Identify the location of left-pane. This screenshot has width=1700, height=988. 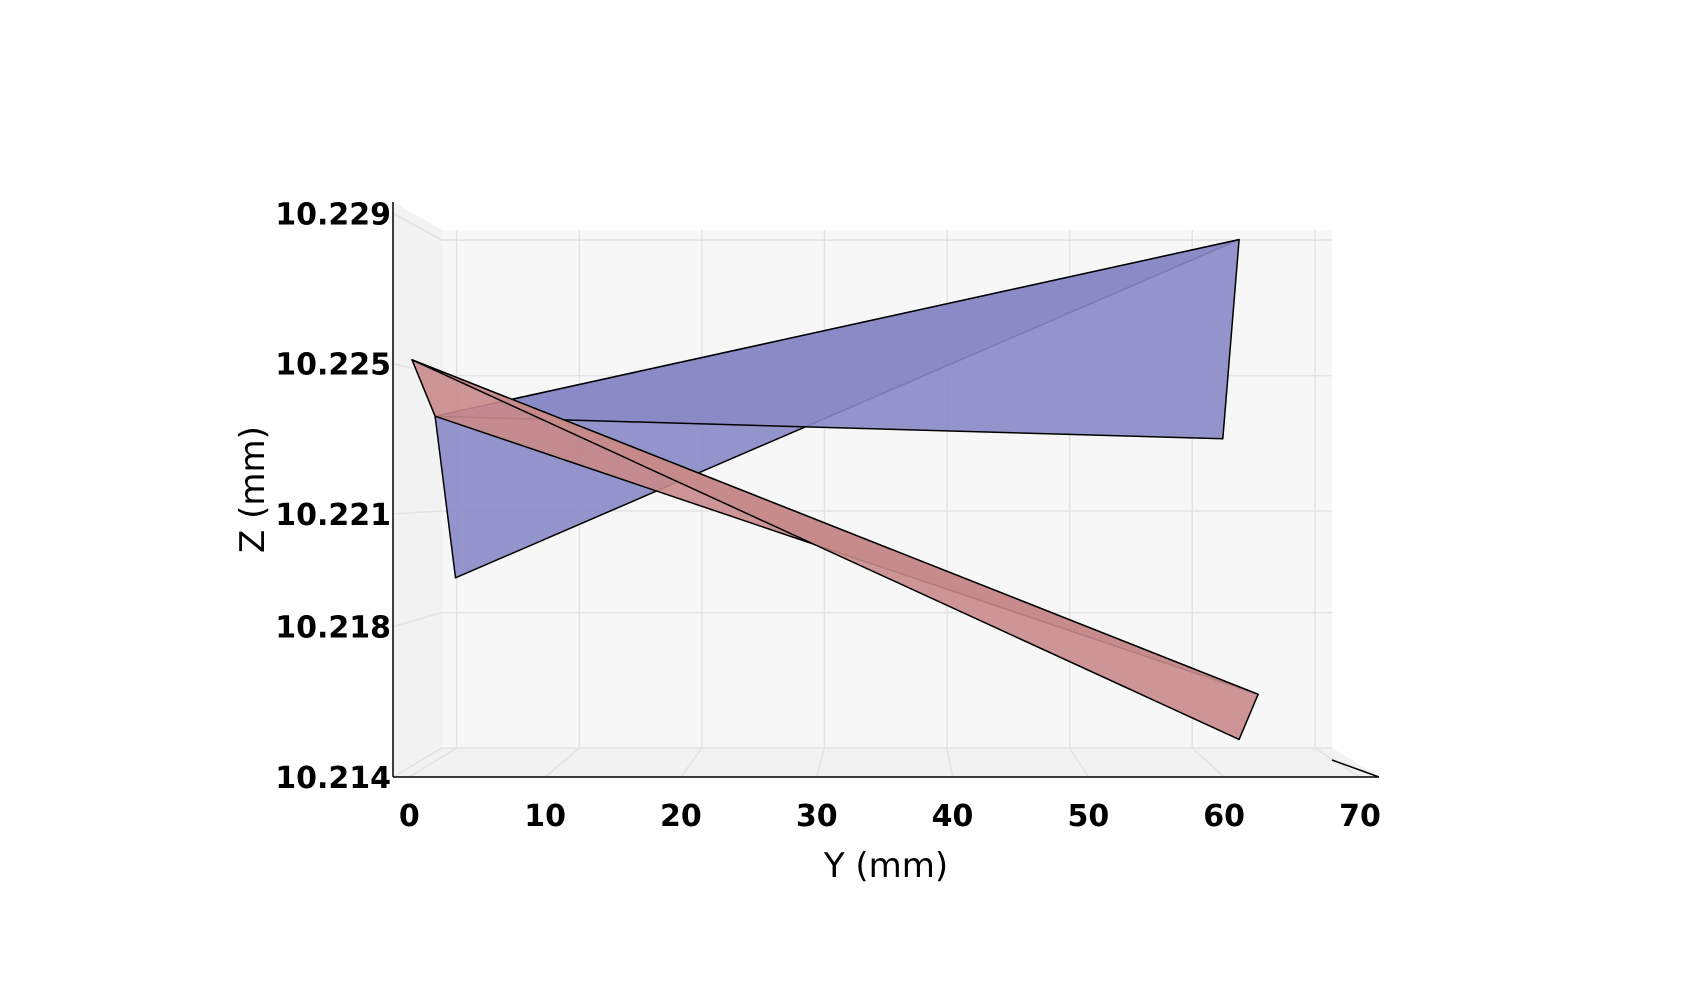
(417, 489).